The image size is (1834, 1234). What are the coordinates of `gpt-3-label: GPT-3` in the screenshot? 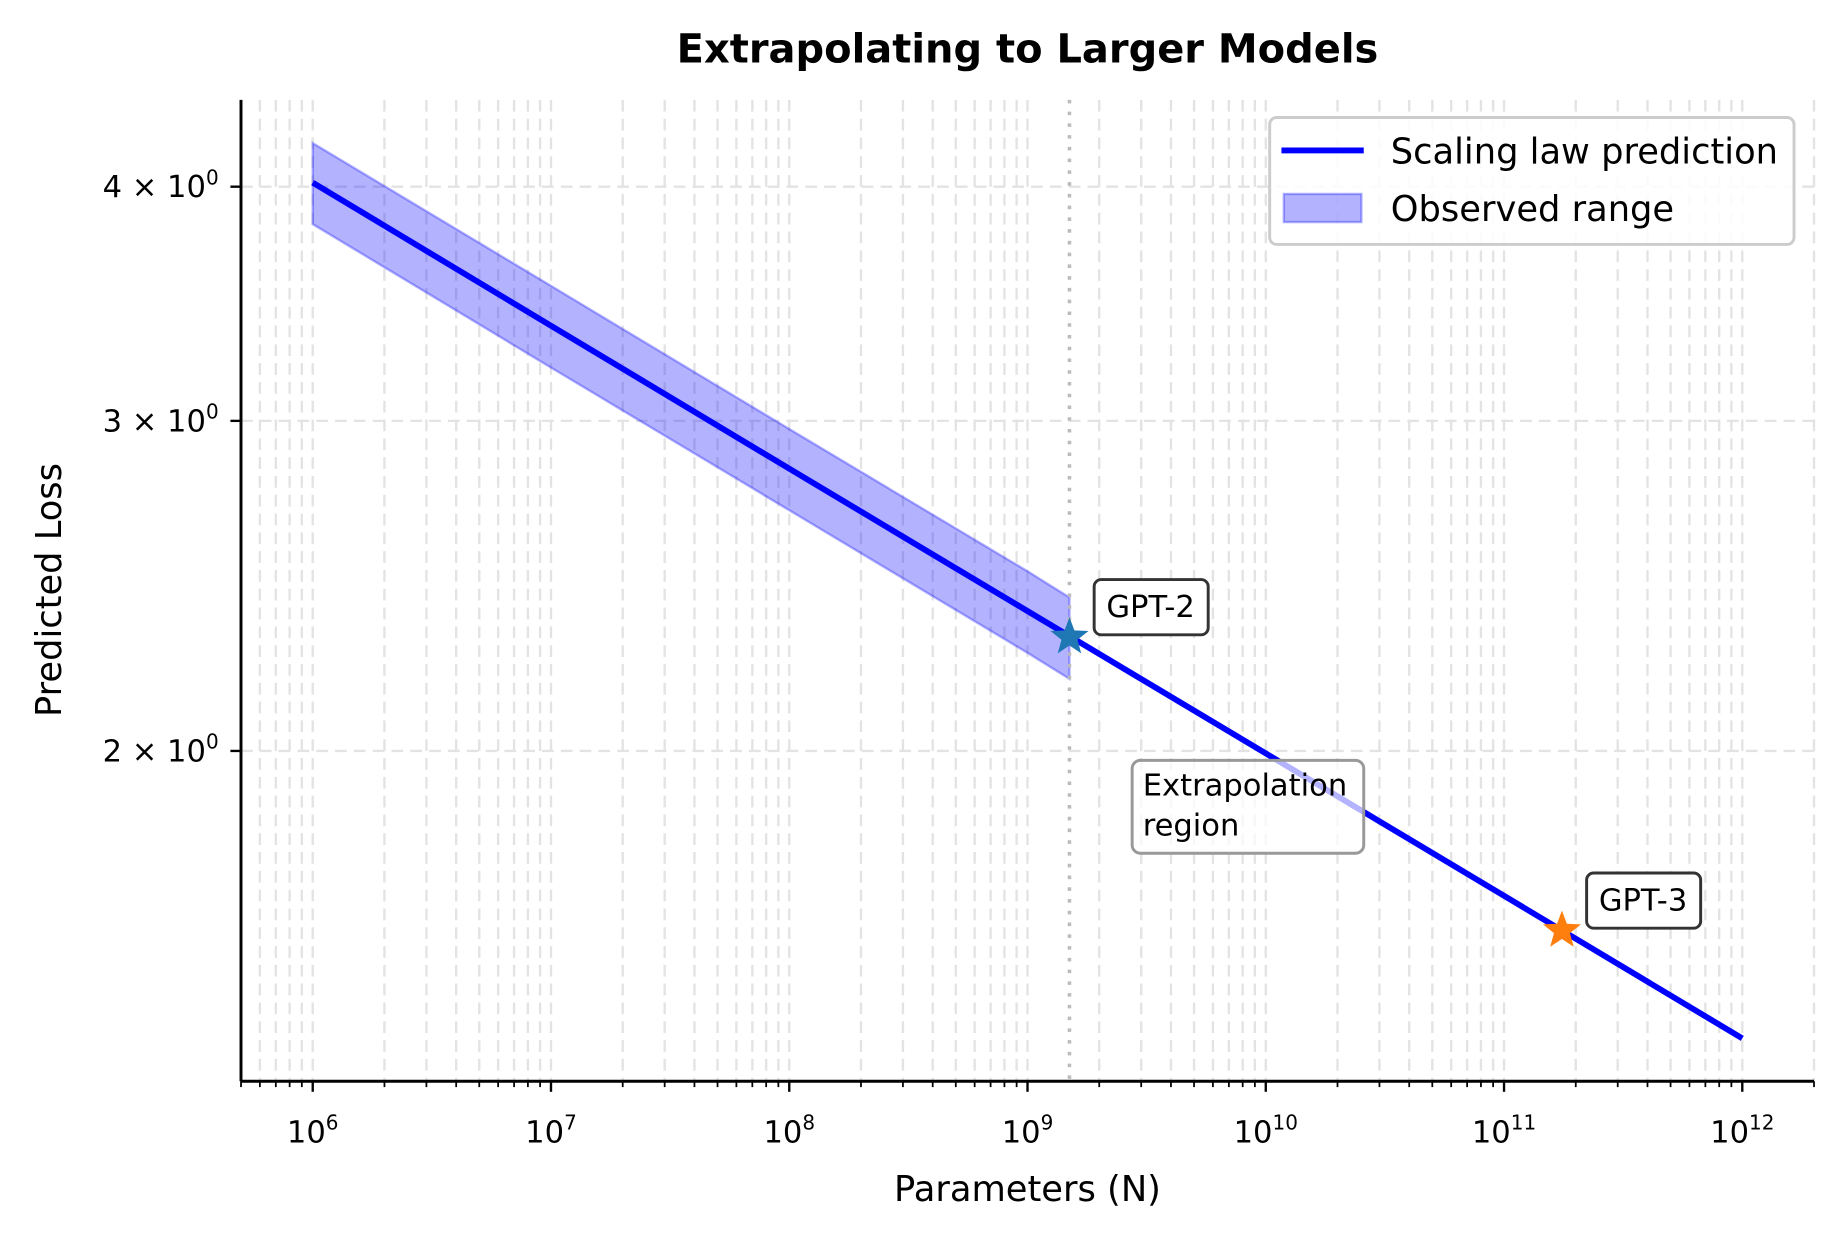 It's located at (1643, 901).